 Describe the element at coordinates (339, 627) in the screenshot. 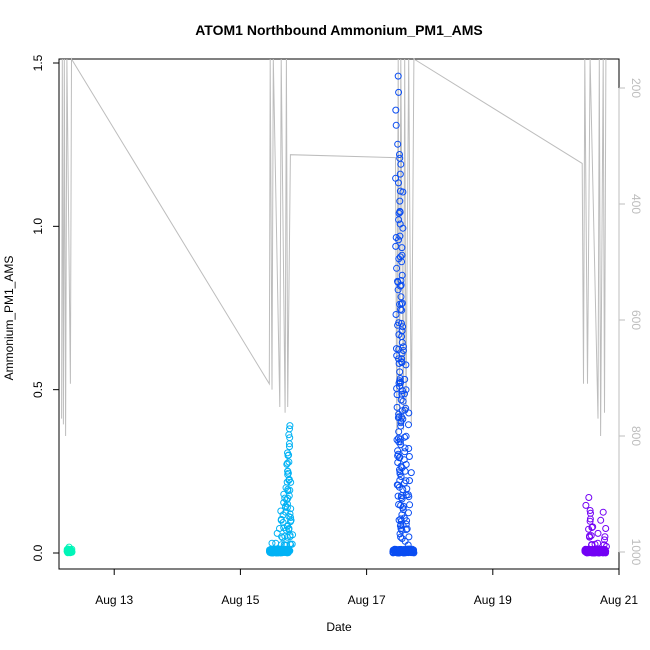

I see `x-axis-label: Date` at that location.